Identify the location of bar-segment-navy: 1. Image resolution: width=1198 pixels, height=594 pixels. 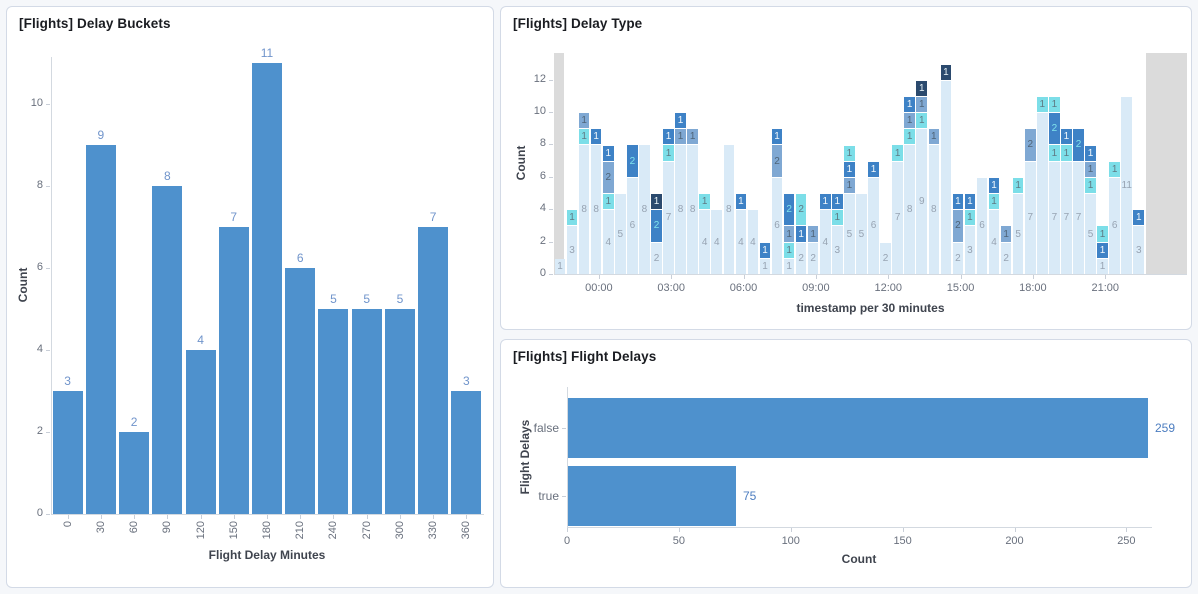
(946, 72).